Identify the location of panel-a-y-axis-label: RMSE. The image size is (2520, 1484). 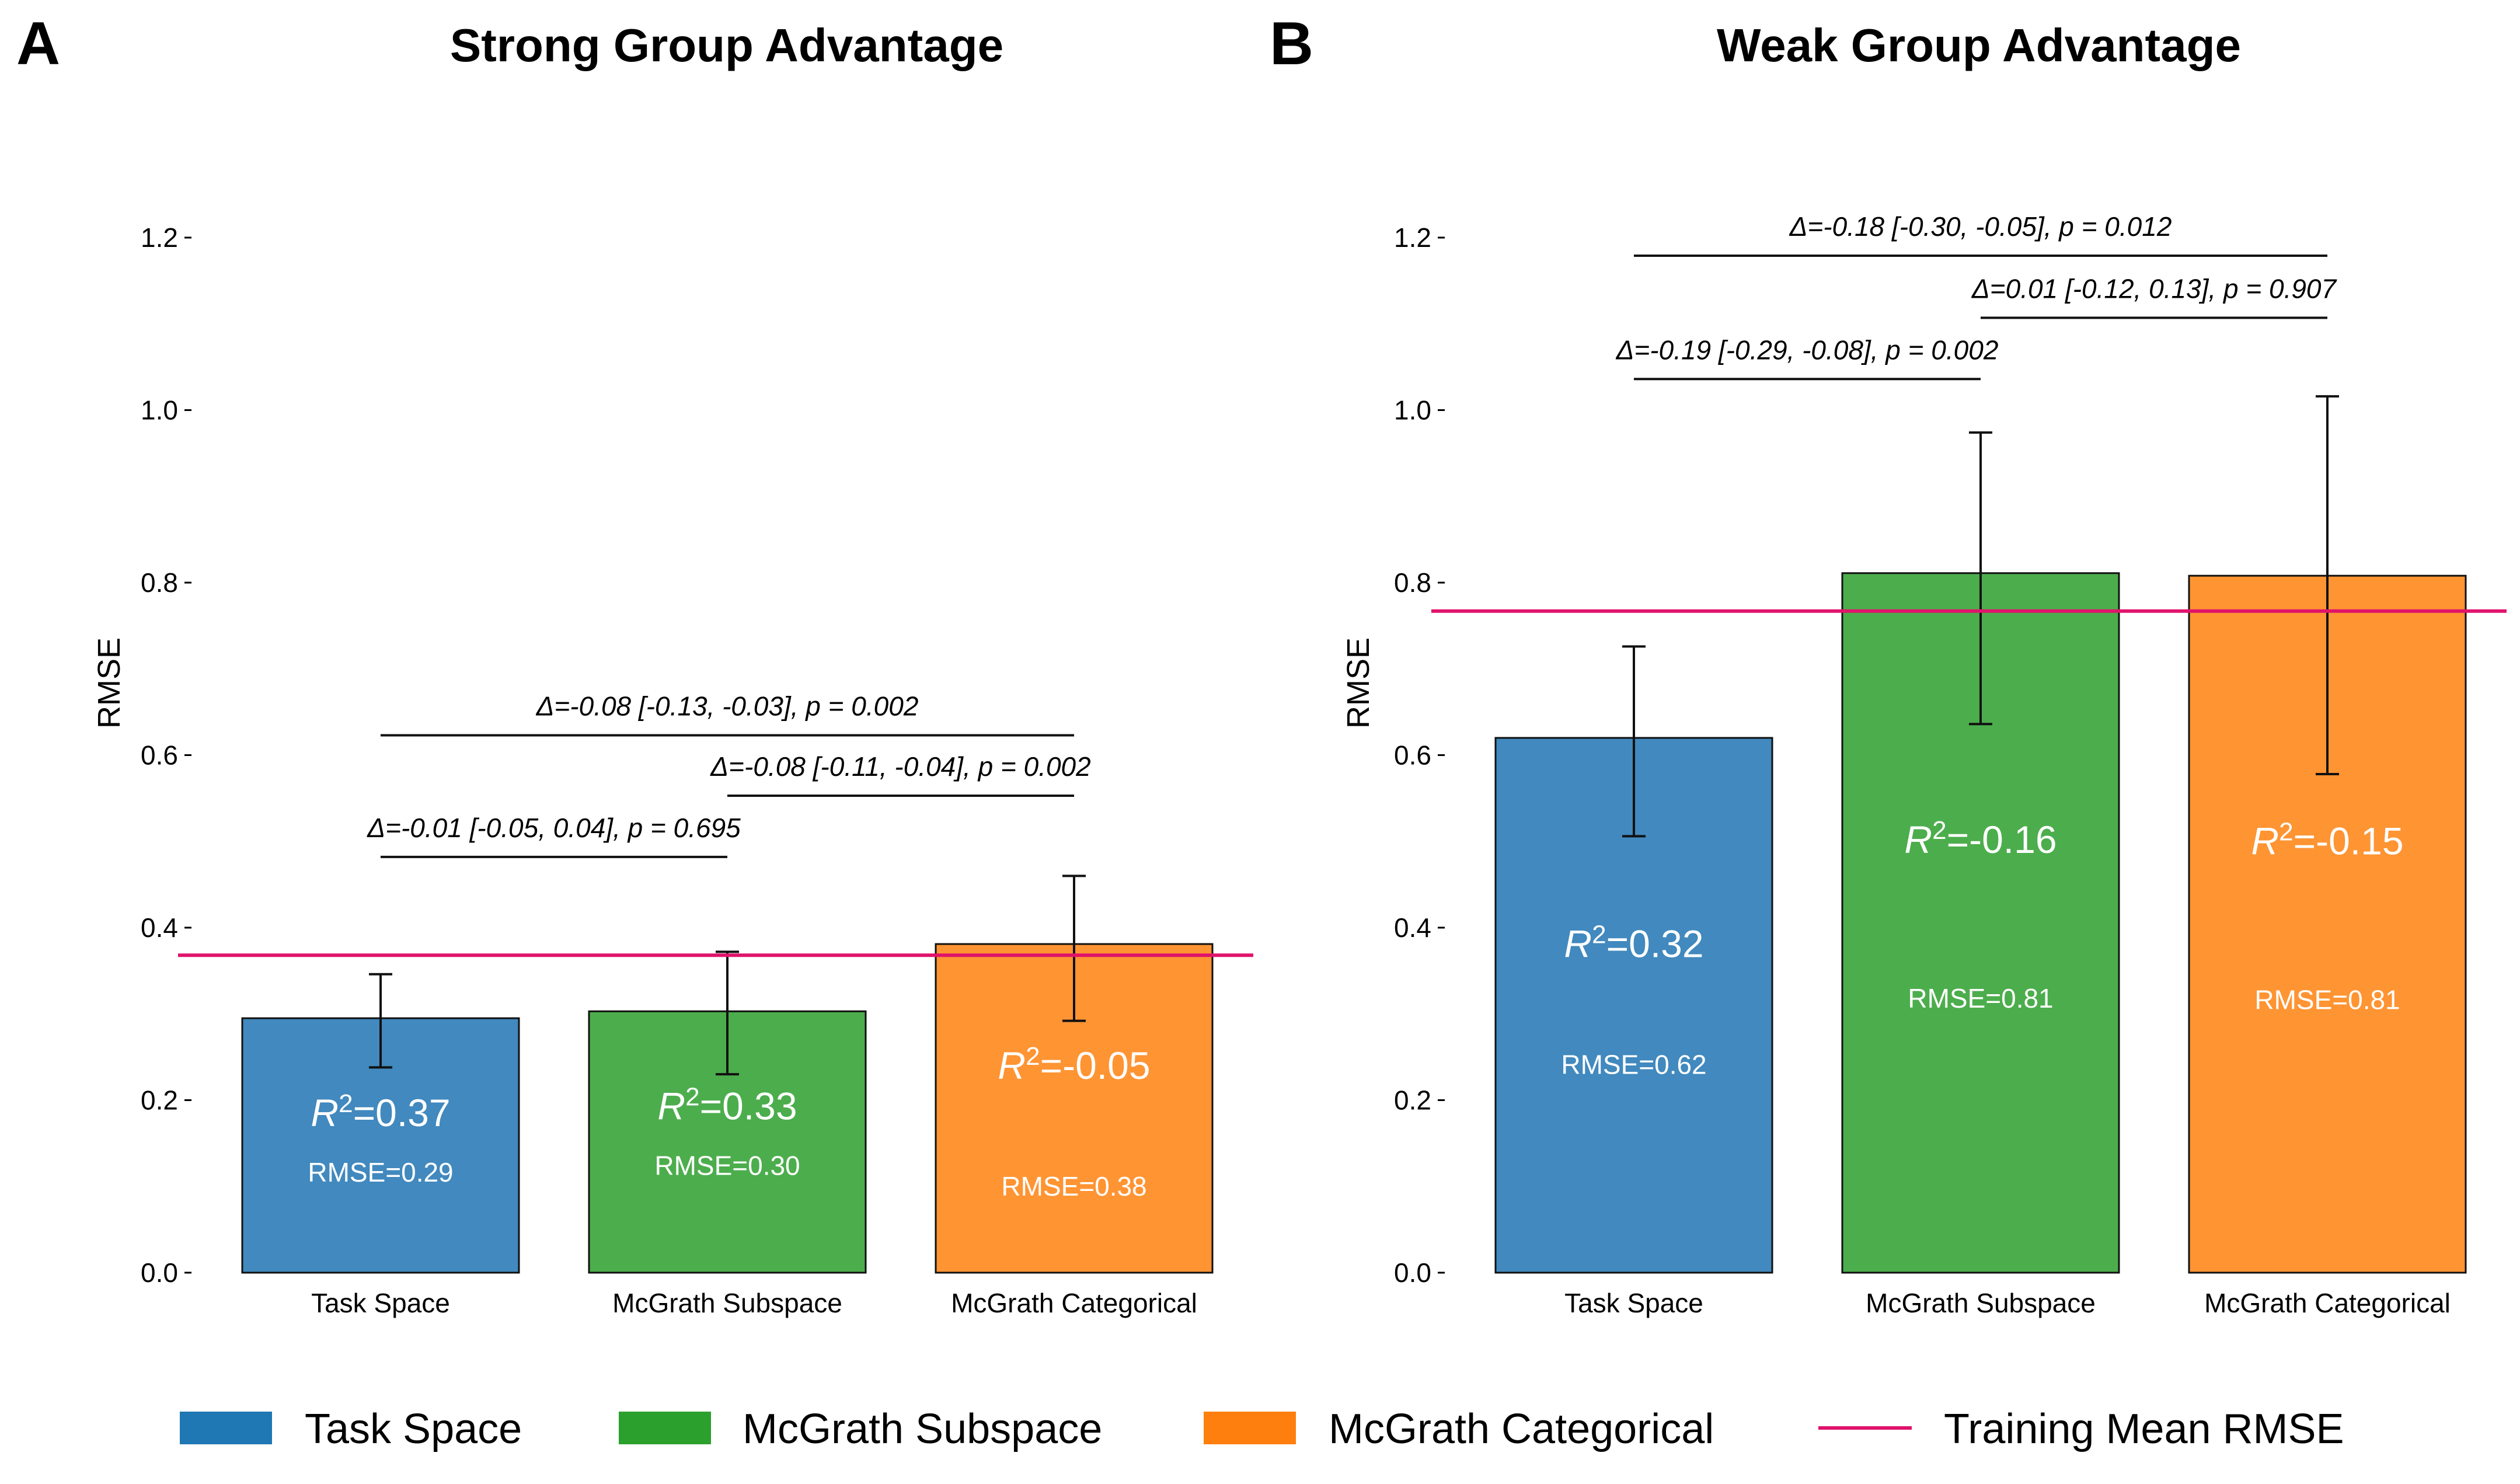
(109, 683).